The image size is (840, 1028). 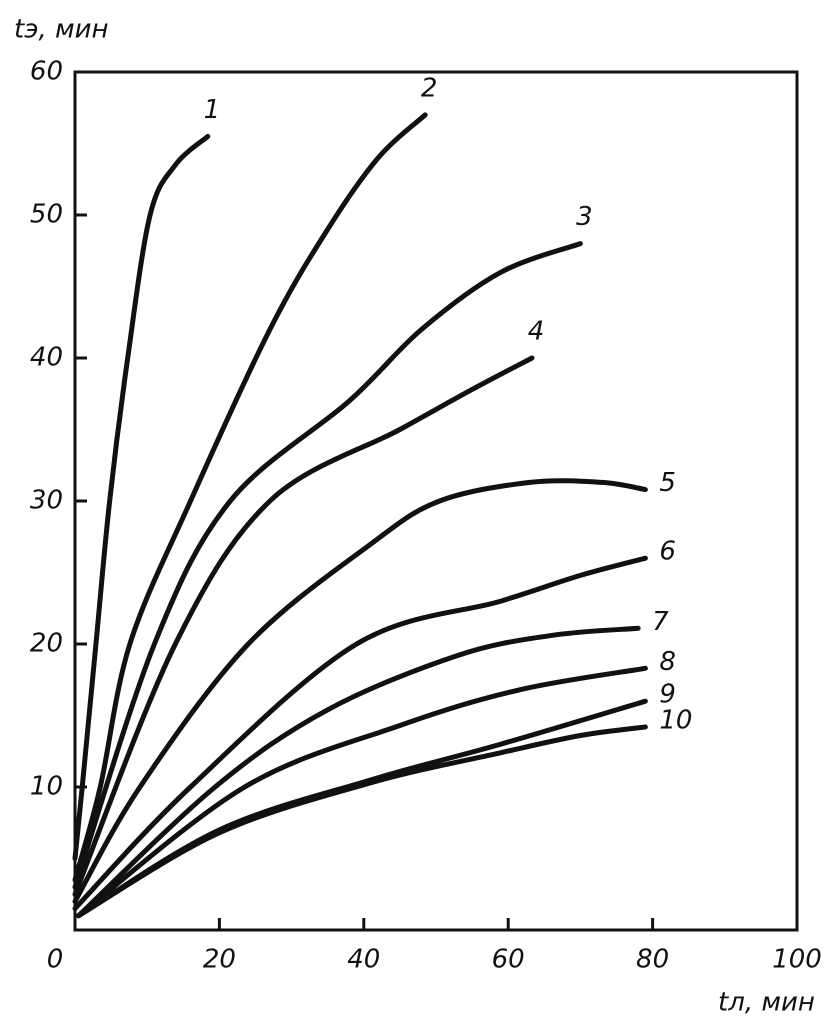 What do you see at coordinates (667, 552) in the screenshot?
I see `curve-label: 6` at bounding box center [667, 552].